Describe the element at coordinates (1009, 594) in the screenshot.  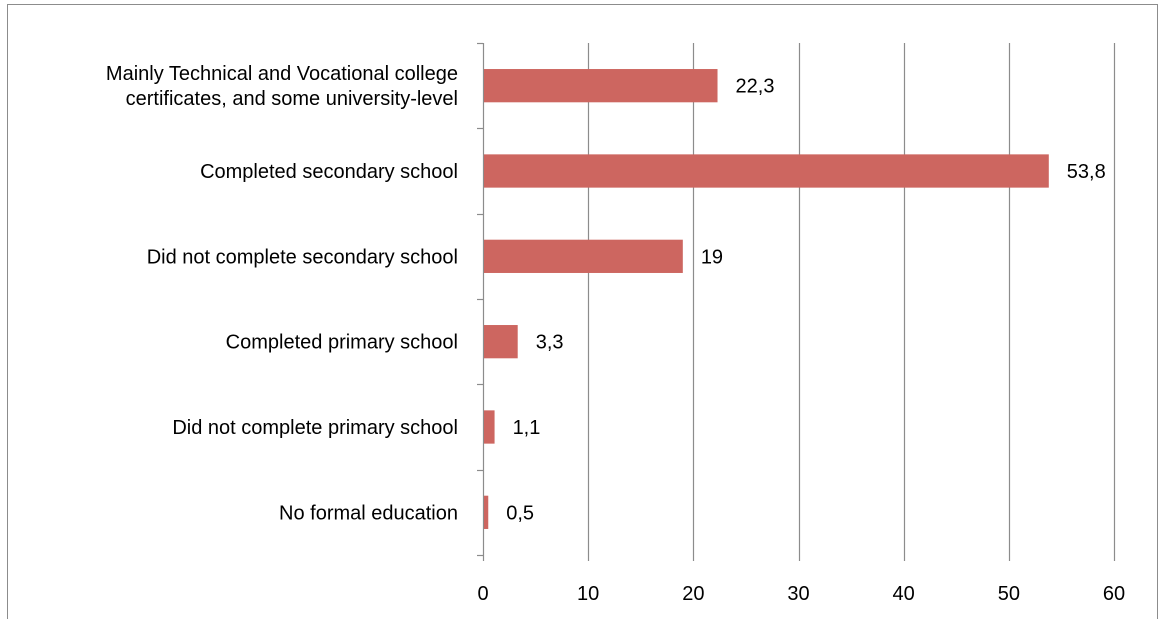
I see `x-tick-label: 50` at that location.